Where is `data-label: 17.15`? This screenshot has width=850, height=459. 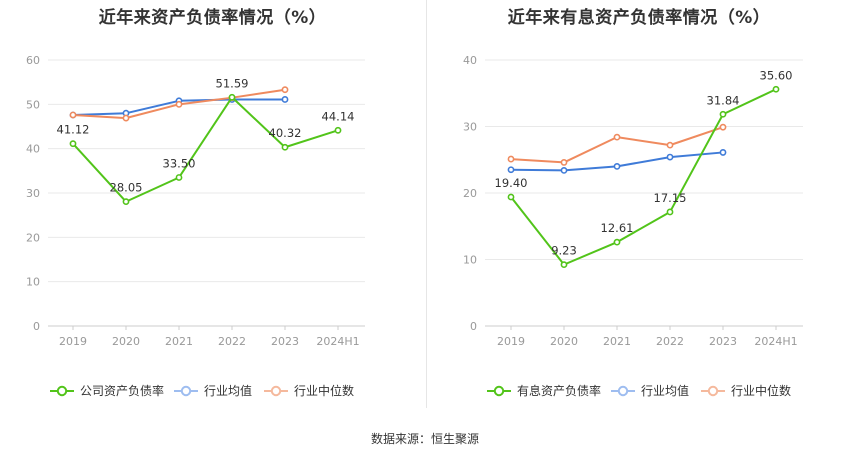
data-label: 17.15 is located at coordinates (670, 198).